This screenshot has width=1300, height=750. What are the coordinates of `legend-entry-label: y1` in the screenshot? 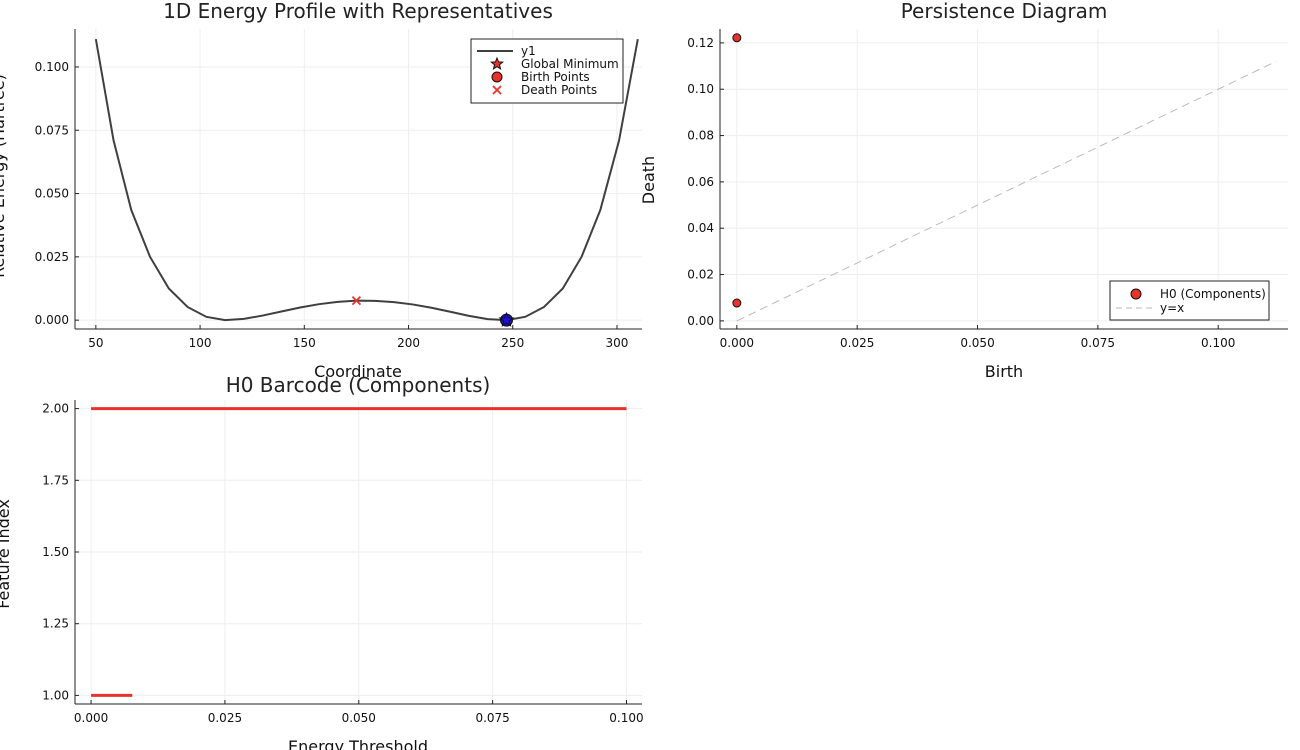 It's located at (528, 51).